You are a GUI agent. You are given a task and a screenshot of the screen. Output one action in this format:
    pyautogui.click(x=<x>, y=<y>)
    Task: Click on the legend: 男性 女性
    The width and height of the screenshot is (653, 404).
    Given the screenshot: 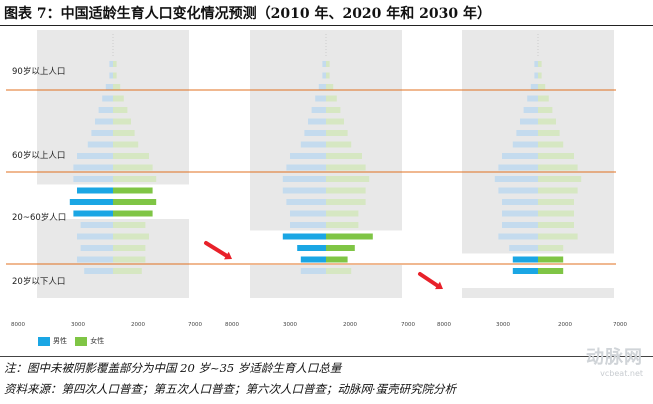 What is the action you would take?
    pyautogui.click(x=74, y=343)
    